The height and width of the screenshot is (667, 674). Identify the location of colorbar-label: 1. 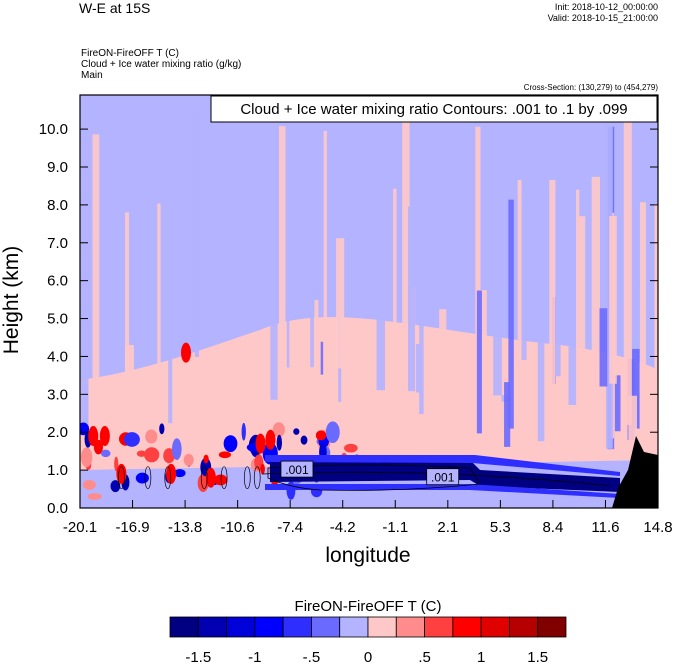
(481, 657).